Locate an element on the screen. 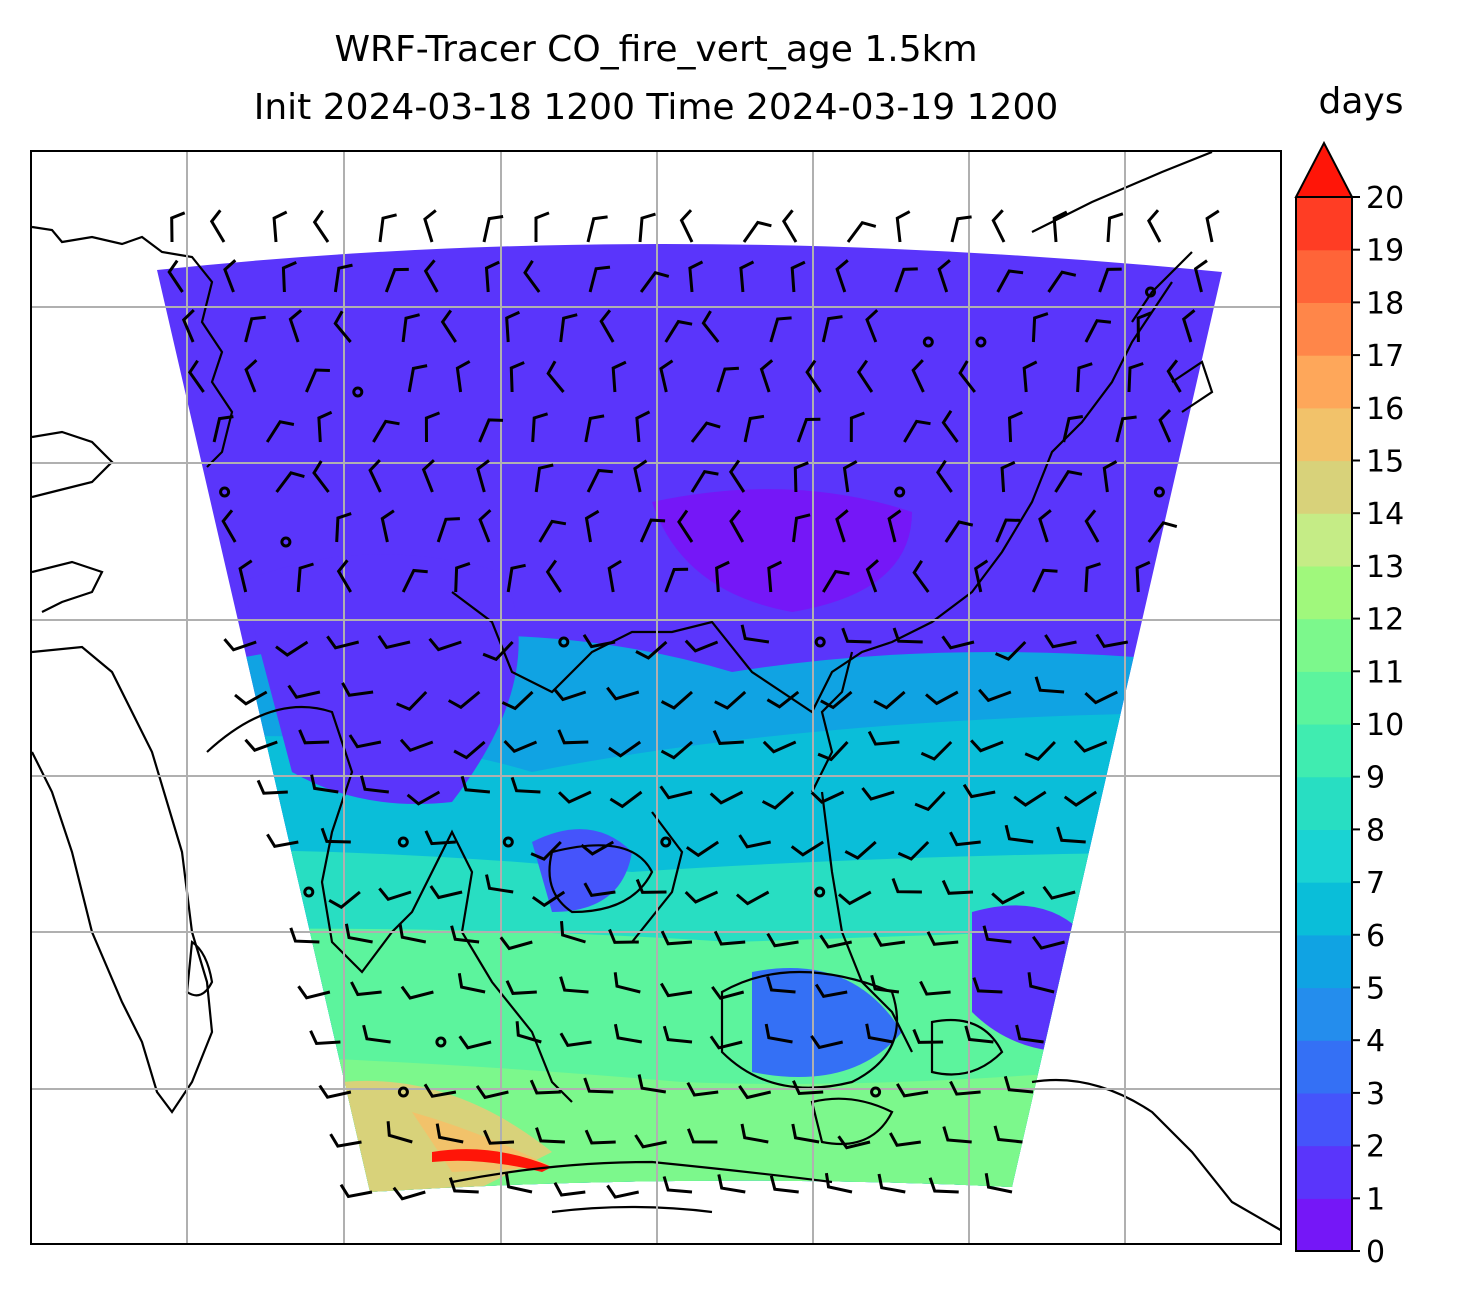 This screenshot has width=1462, height=1306. colorbar-frame is located at coordinates (1324, 724).